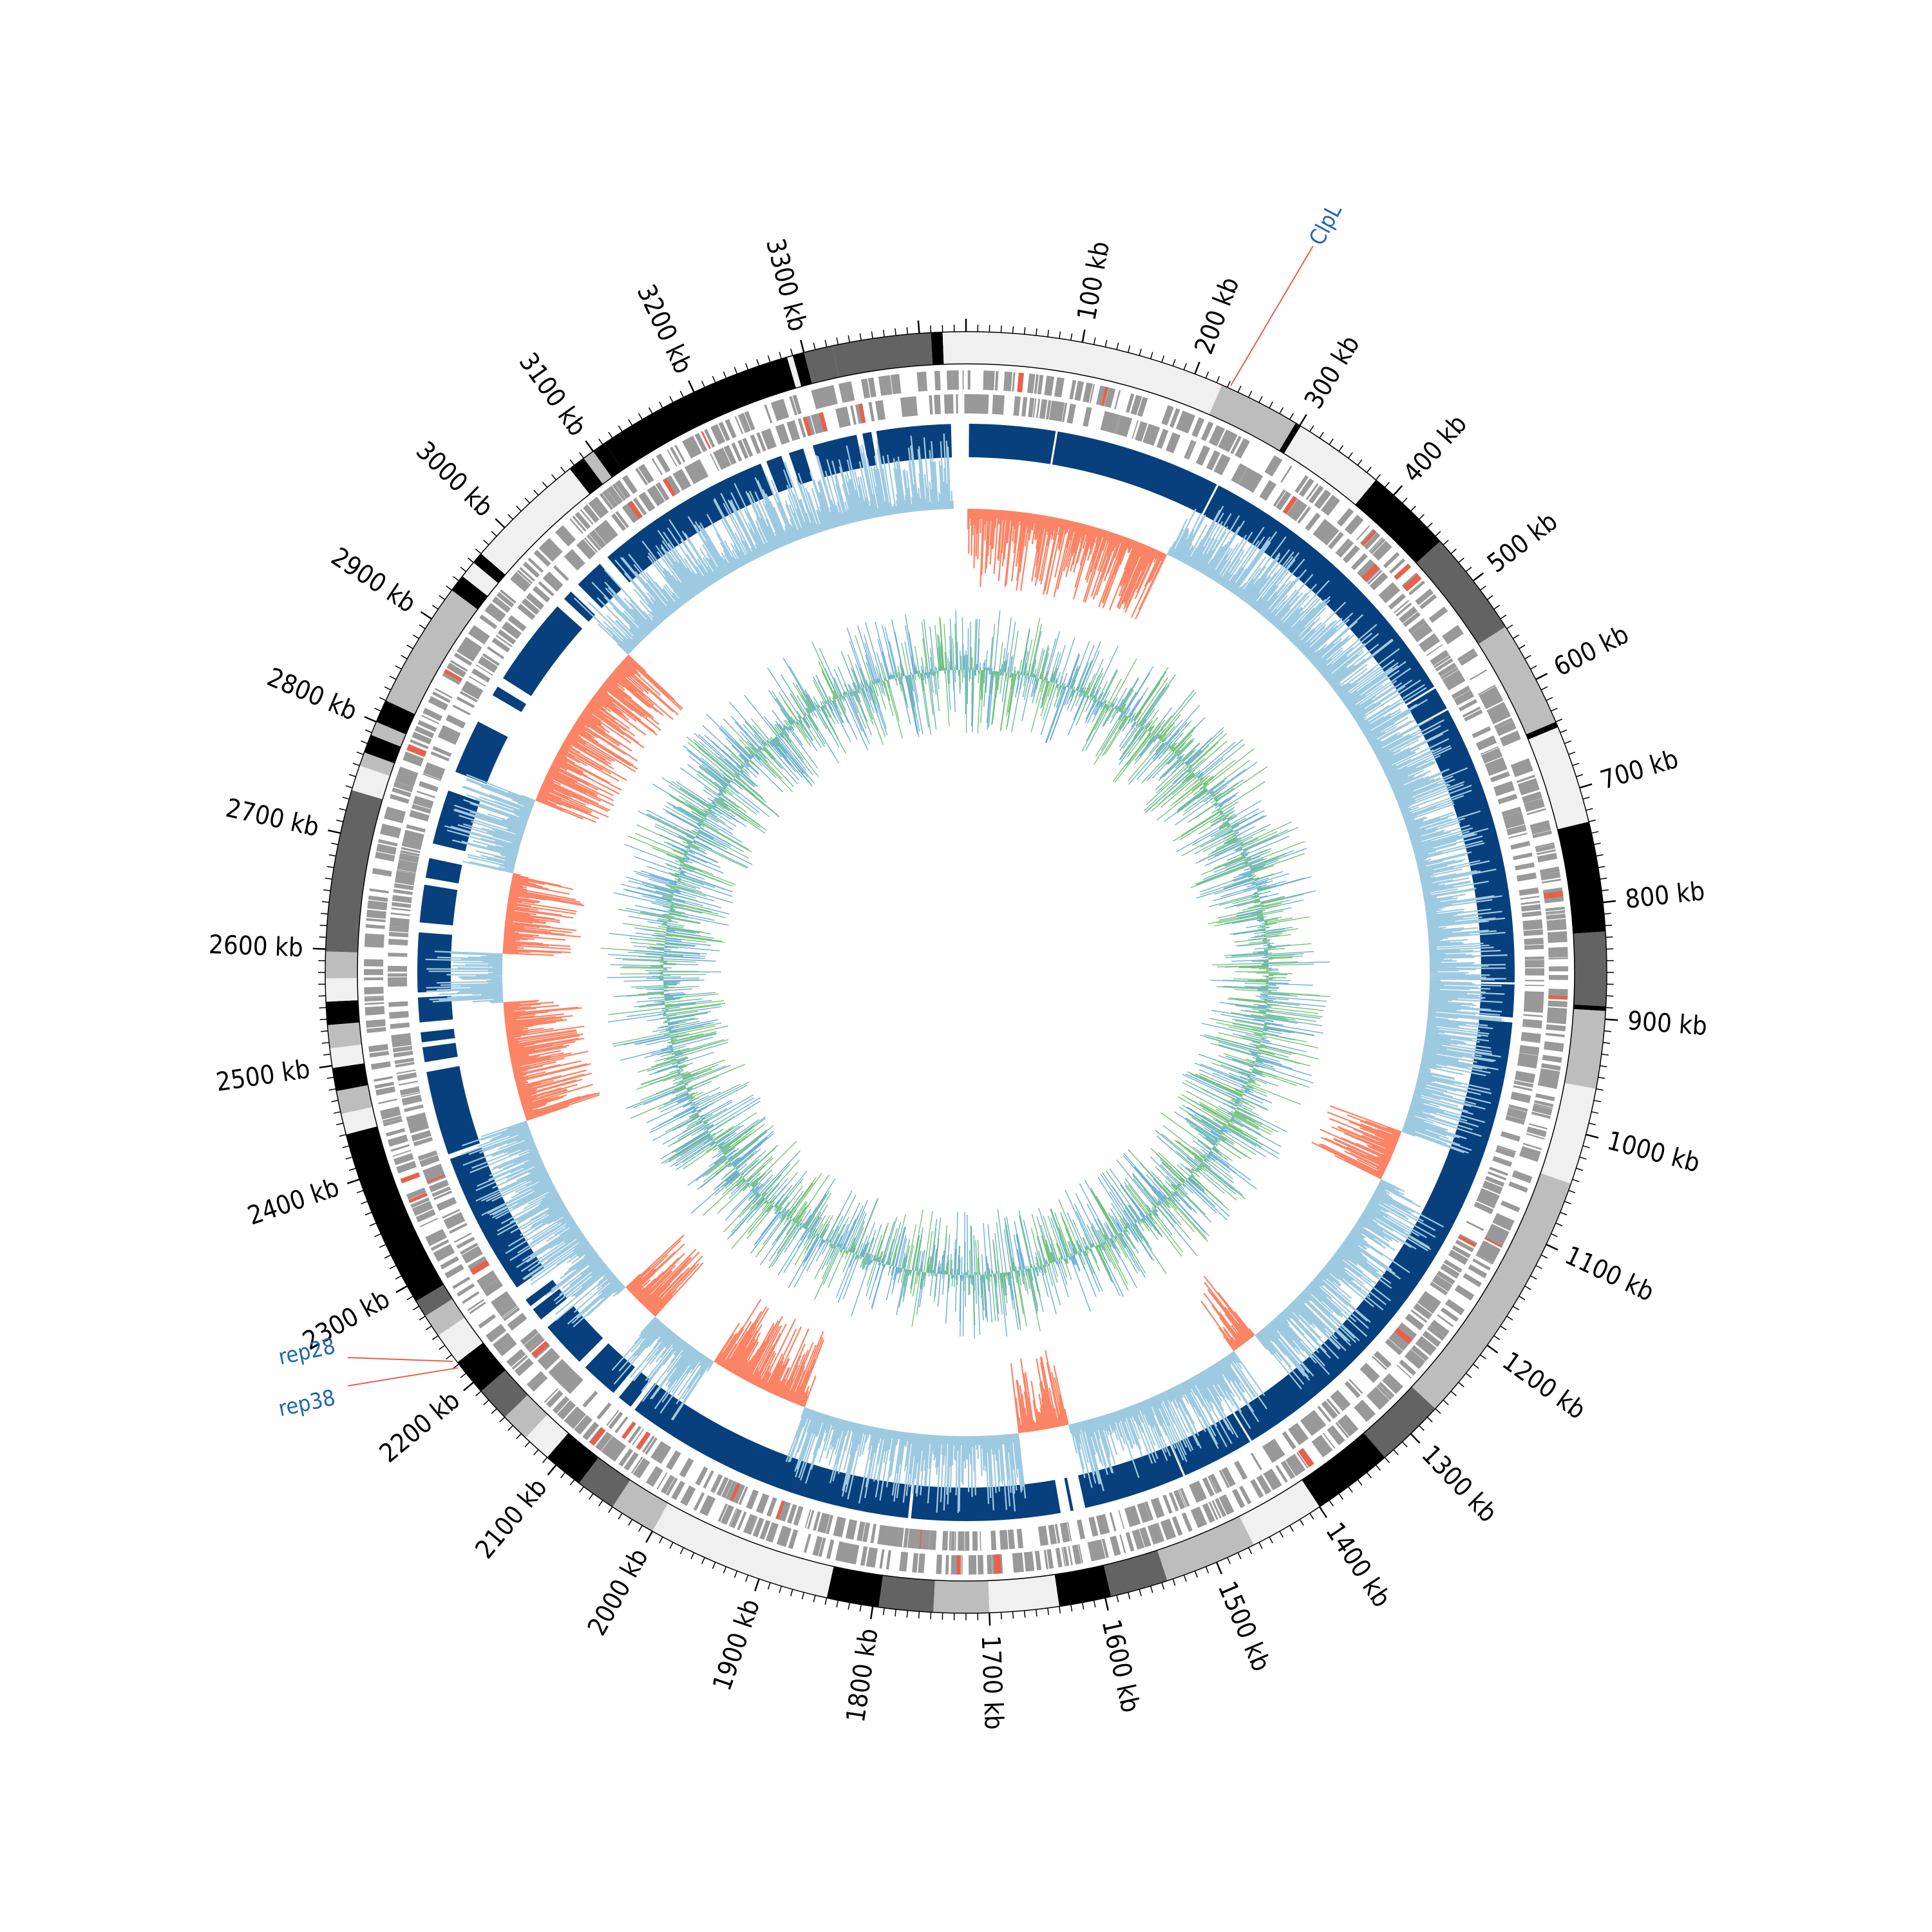  Describe the element at coordinates (293, 1202) in the screenshot. I see `position-label: 2400 kb` at that location.